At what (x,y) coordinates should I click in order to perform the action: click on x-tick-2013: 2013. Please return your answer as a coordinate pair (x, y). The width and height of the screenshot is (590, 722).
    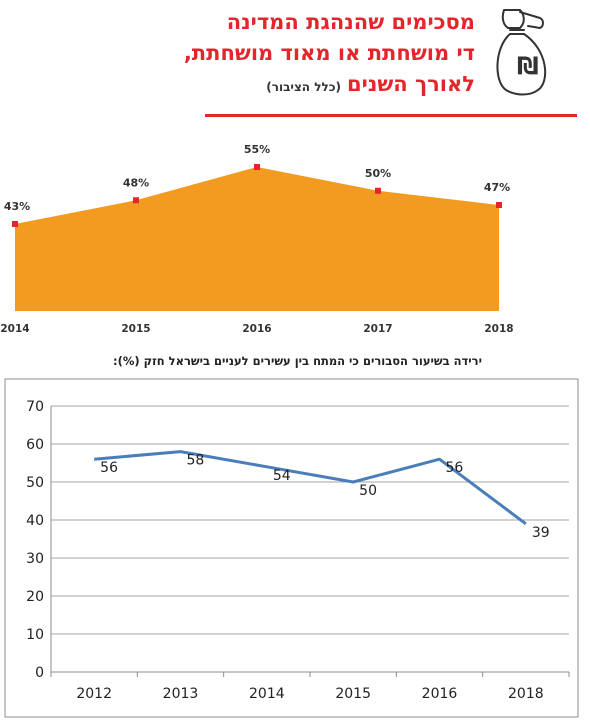
    Looking at the image, I should click on (181, 694).